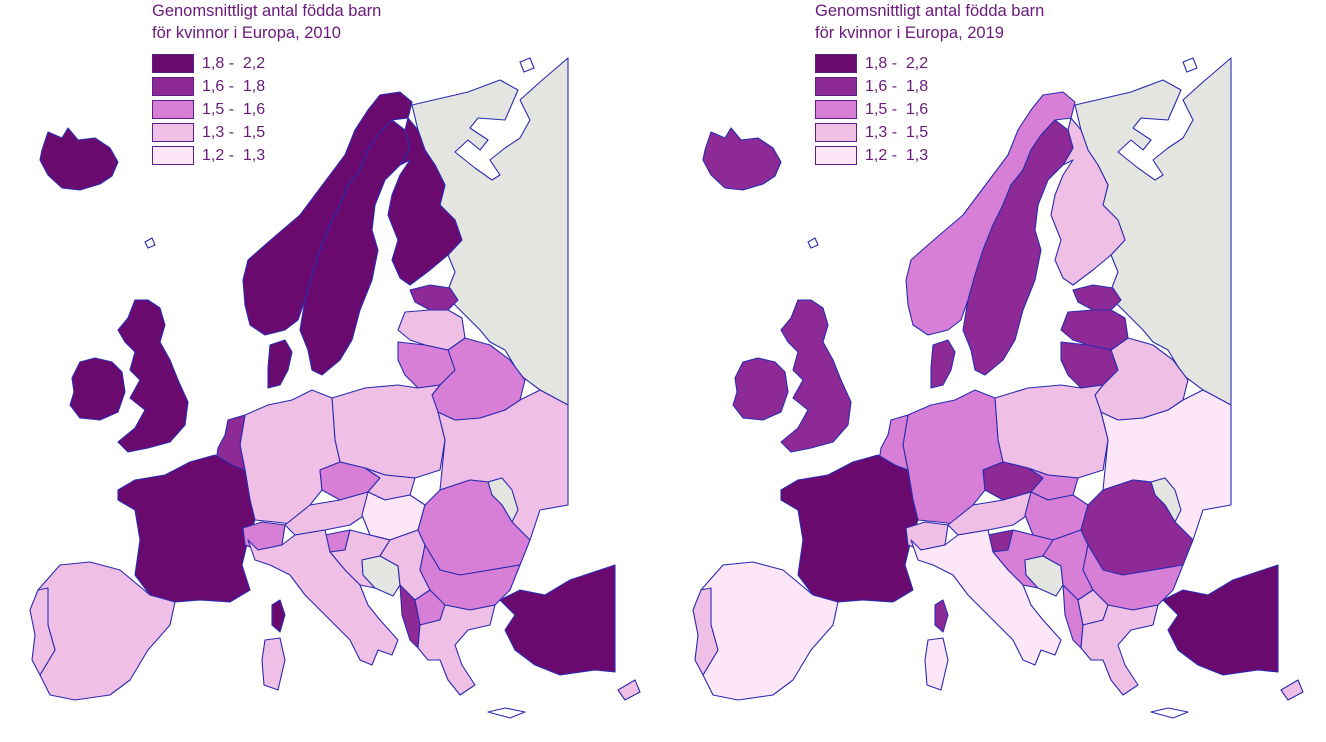 The image size is (1326, 742). What do you see at coordinates (246, 33) in the screenshot?
I see `map-title-line2: för kvinnor i Europa, 2010` at bounding box center [246, 33].